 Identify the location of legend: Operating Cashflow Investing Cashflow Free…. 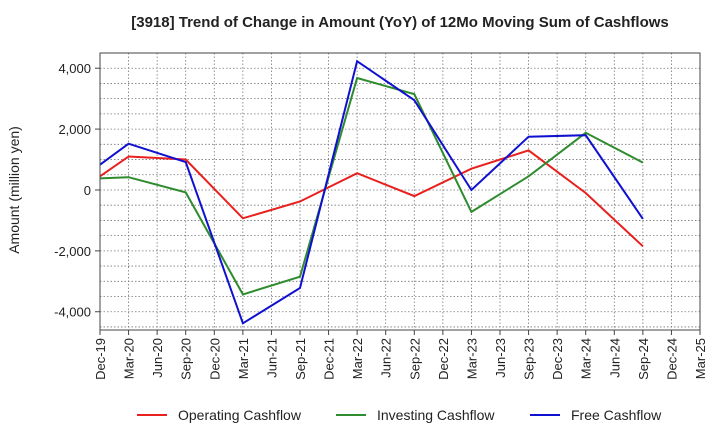
(399, 415).